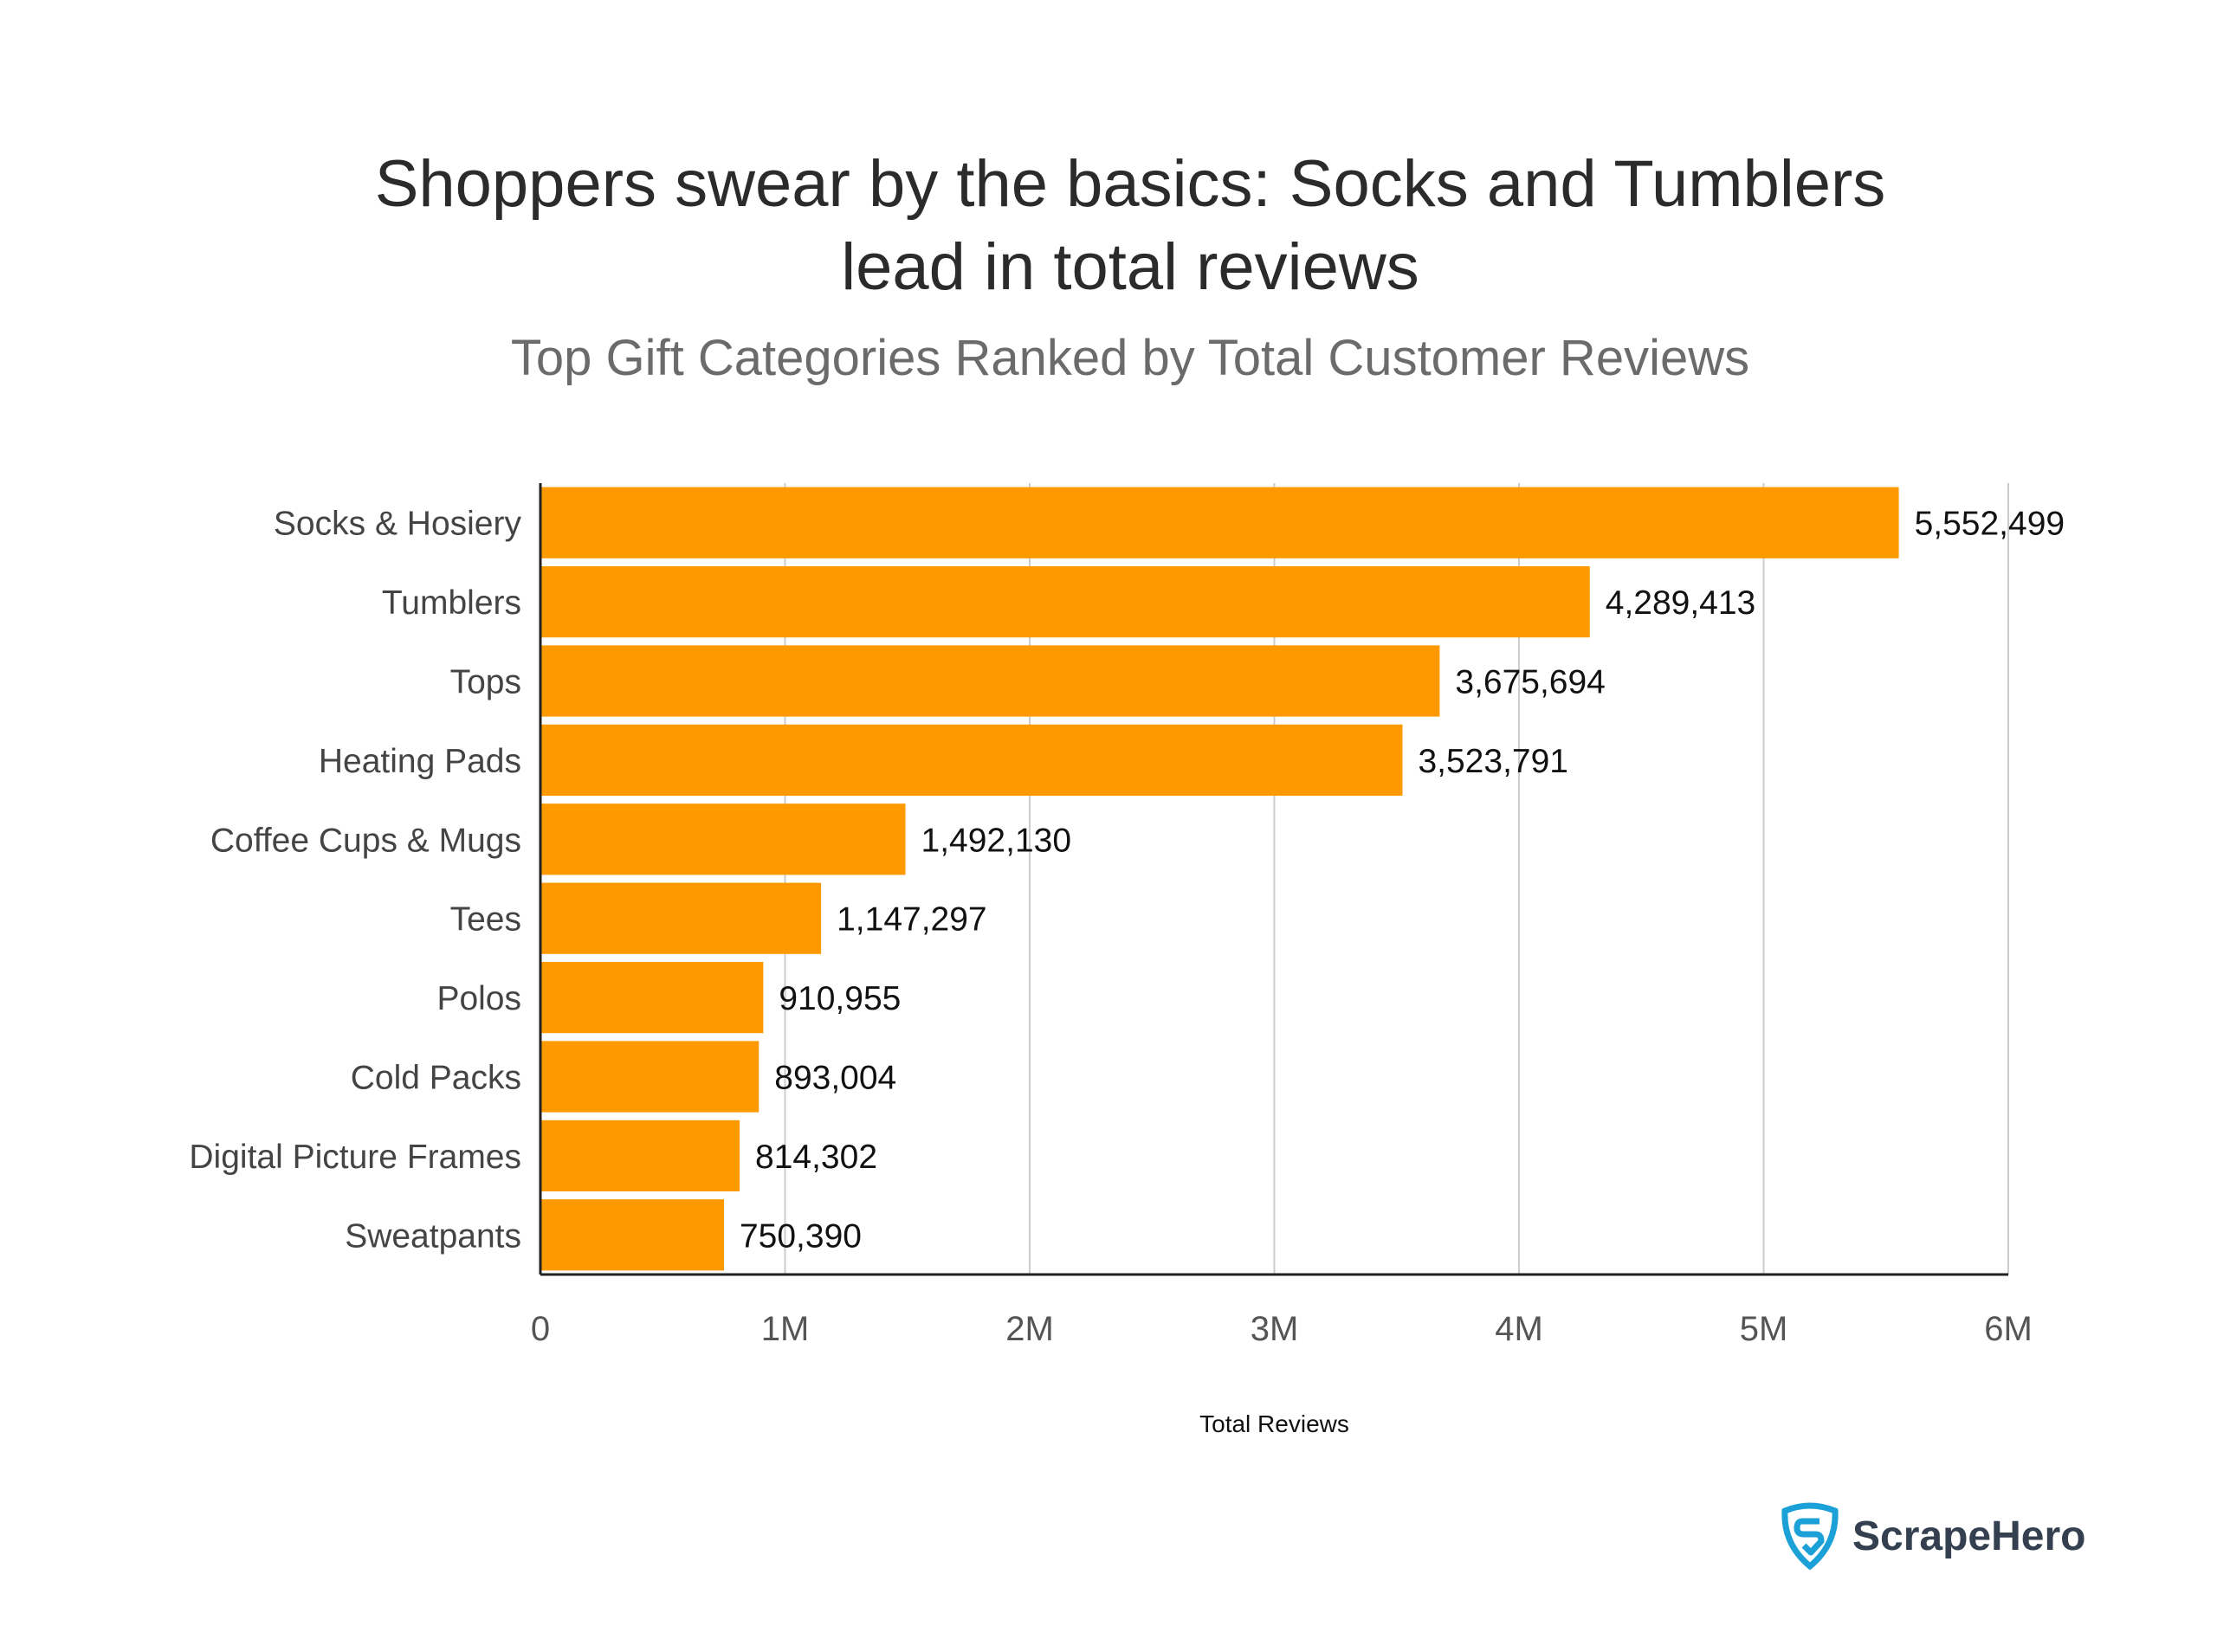  Describe the element at coordinates (398, 524) in the screenshot. I see `category-label: Socks & Hosiery` at that location.